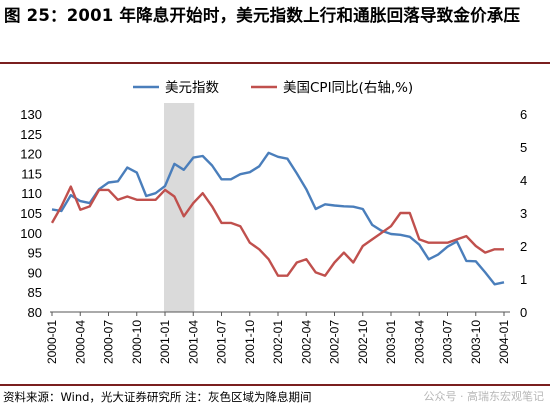 This screenshot has width=550, height=411. What do you see at coordinates (31, 154) in the screenshot?
I see `y-left-tick-label: 120` at bounding box center [31, 154].